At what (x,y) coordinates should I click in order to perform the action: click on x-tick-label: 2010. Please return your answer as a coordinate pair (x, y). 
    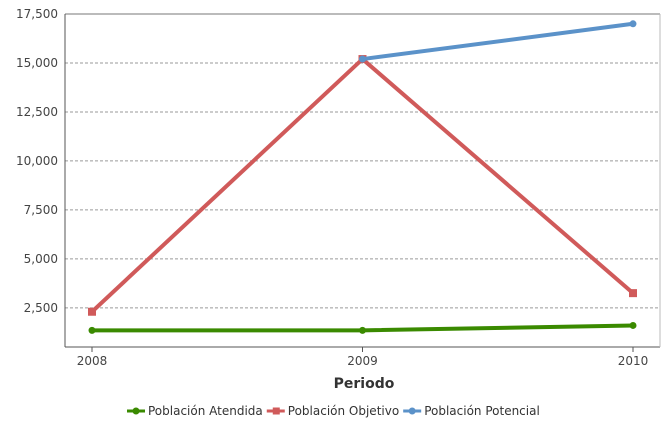
    Looking at the image, I should click on (633, 361).